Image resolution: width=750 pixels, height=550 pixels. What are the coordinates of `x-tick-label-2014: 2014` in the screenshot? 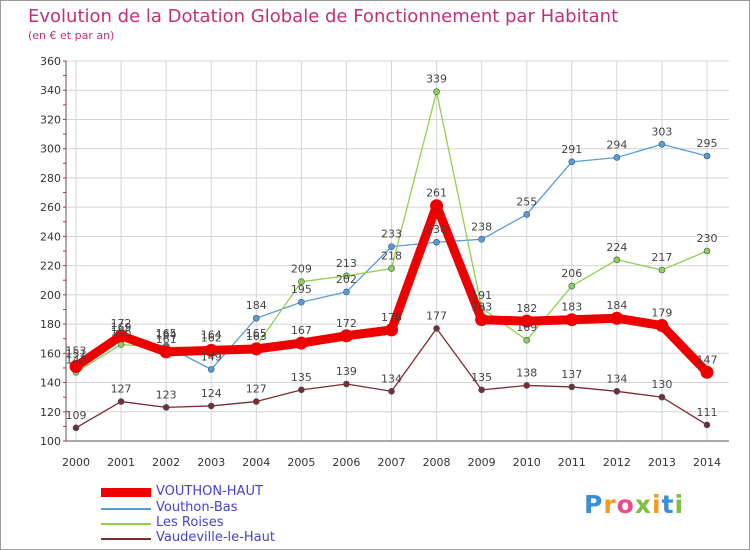 It's located at (707, 462).